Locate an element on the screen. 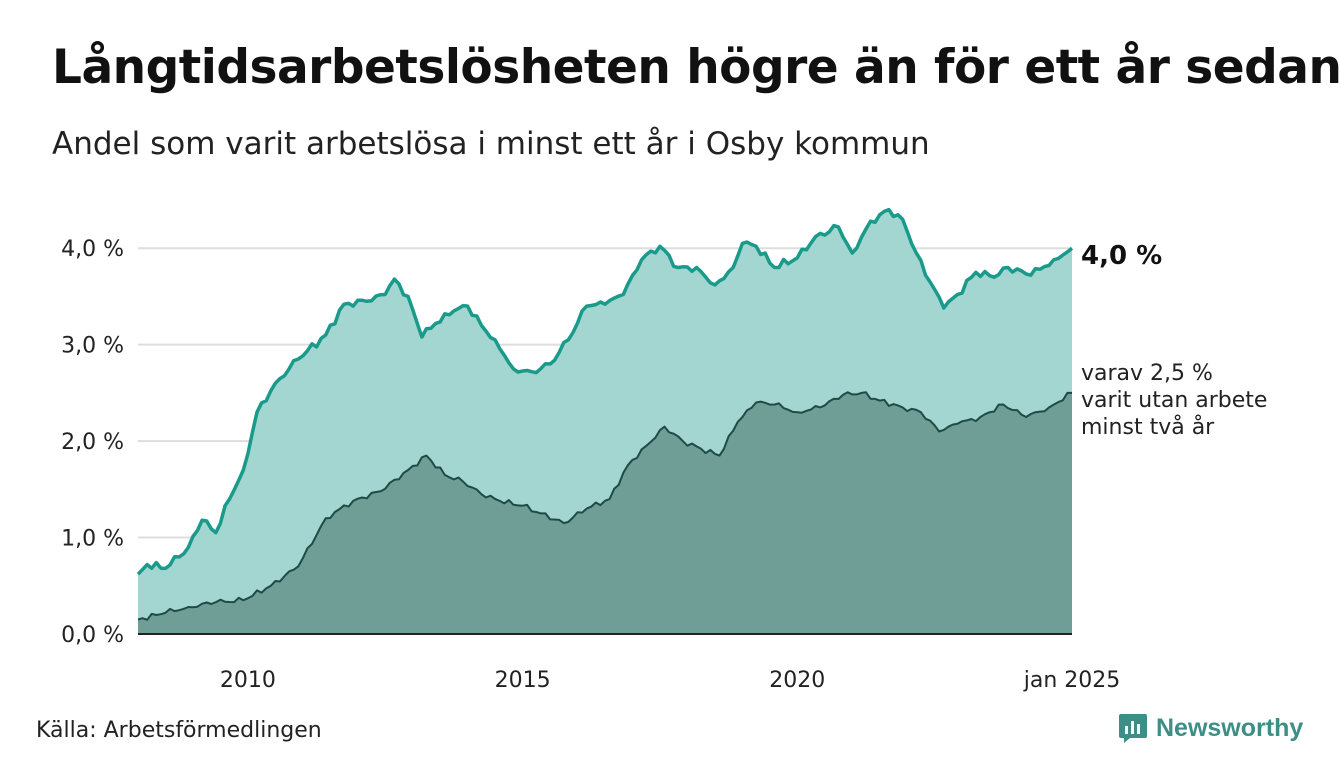 This screenshot has height=780, width=1340. callout-sub-line-2: varit utan arbete is located at coordinates (1174, 400).